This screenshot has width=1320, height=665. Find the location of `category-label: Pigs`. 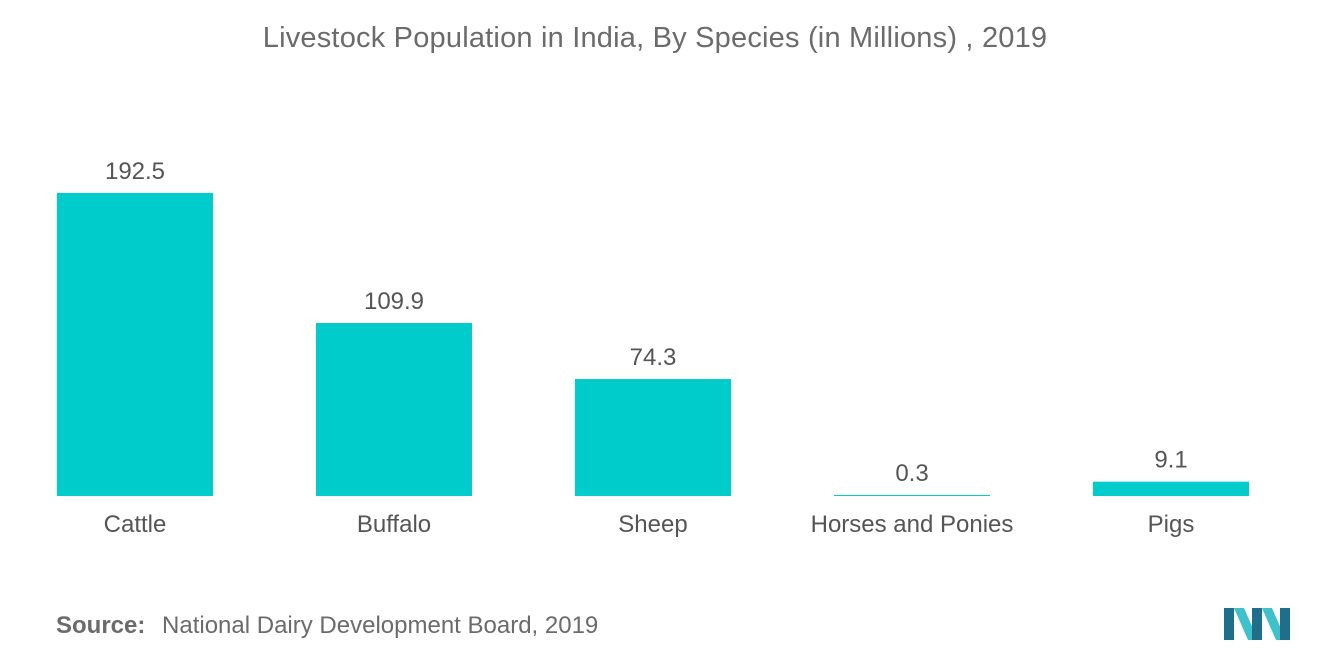

category-label: Pigs is located at coordinates (1171, 524).